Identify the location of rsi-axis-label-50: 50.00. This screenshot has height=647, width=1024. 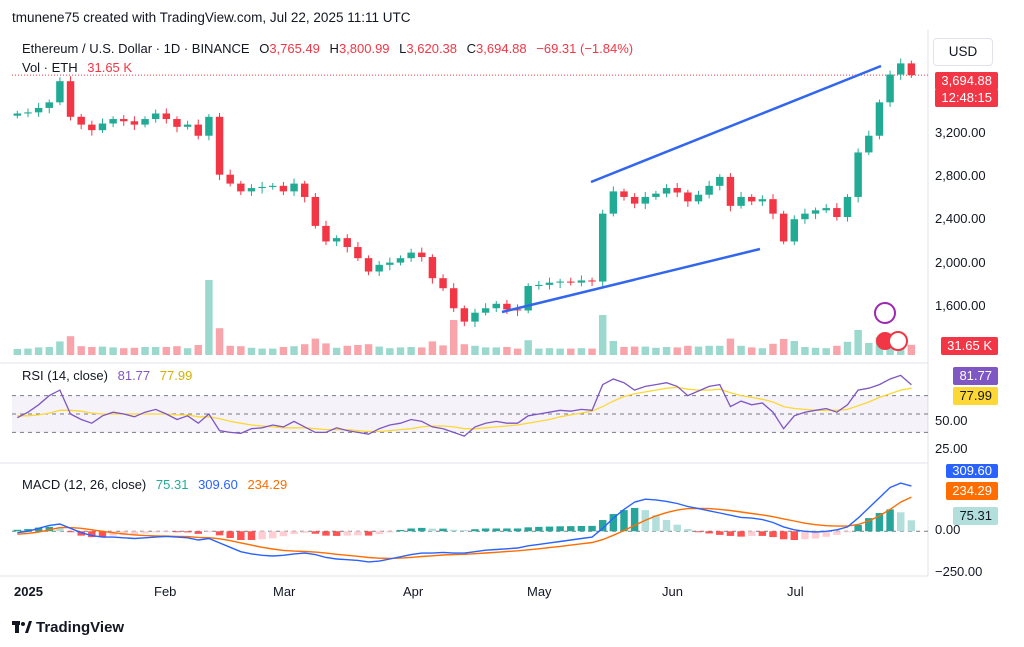
(951, 420).